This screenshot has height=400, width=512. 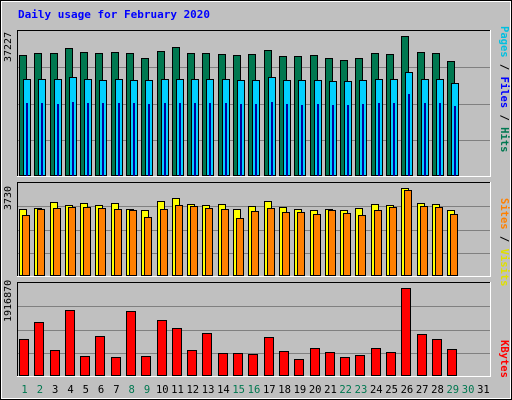 What do you see at coordinates (504, 42) in the screenshot?
I see `legend-pages: Pages` at bounding box center [504, 42].